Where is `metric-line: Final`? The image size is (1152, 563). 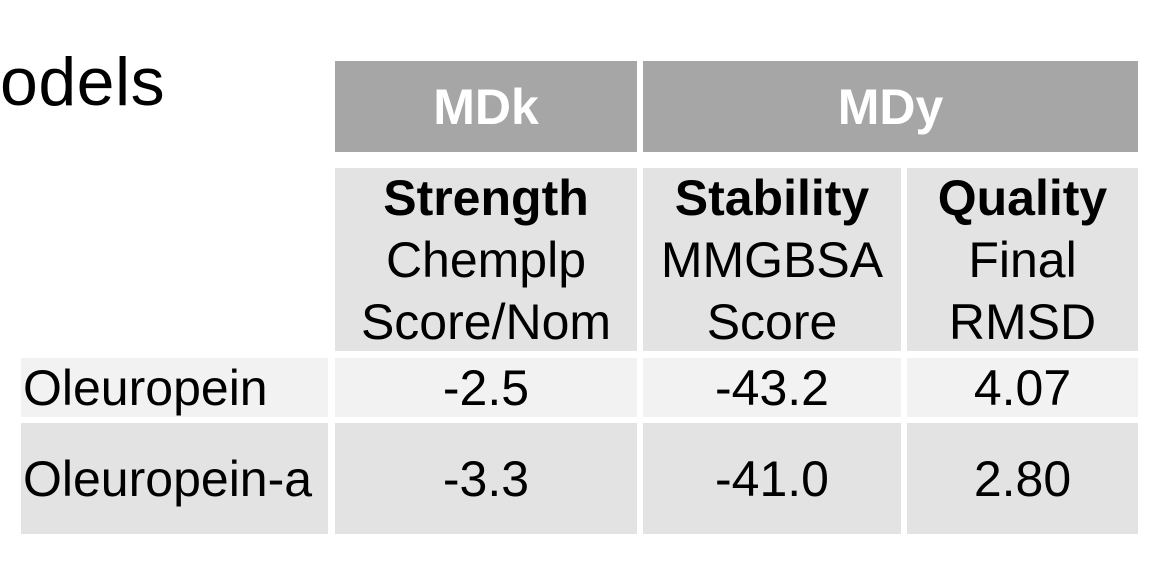 metric-line: Final is located at coordinates (1022, 259).